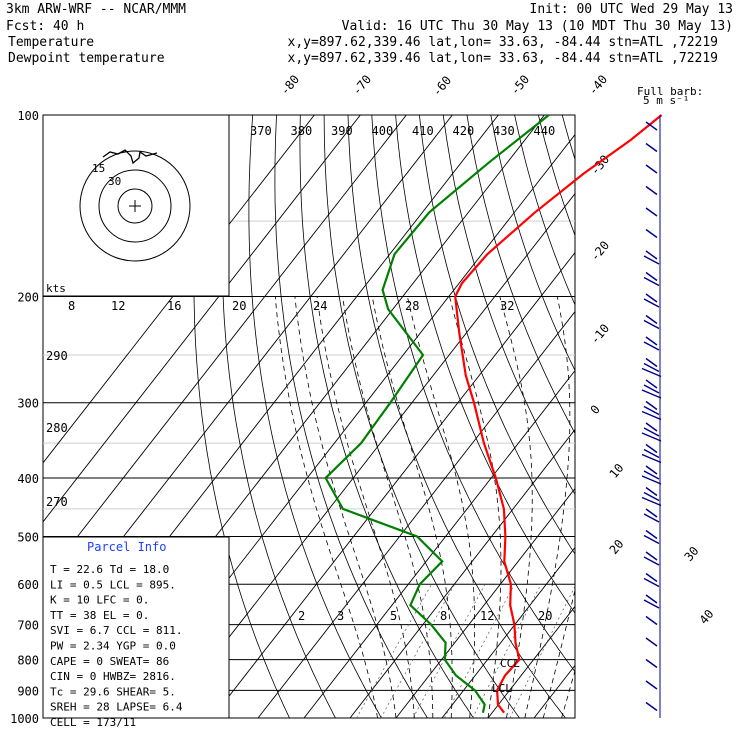  Describe the element at coordinates (28, 626) in the screenshot. I see `pressure-tick-700: 700` at that location.